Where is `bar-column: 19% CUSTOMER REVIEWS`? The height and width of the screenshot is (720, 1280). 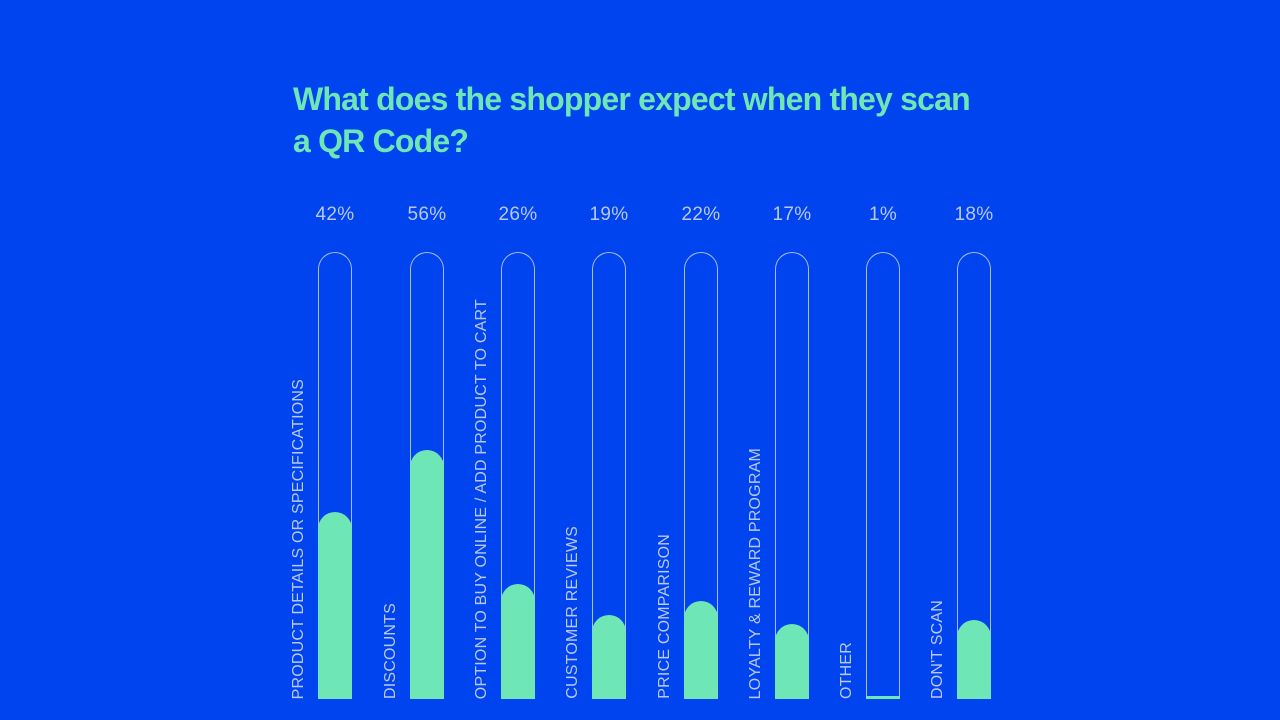 bar-column: 19% CUSTOMER REVIEWS is located at coordinates (596, 360).